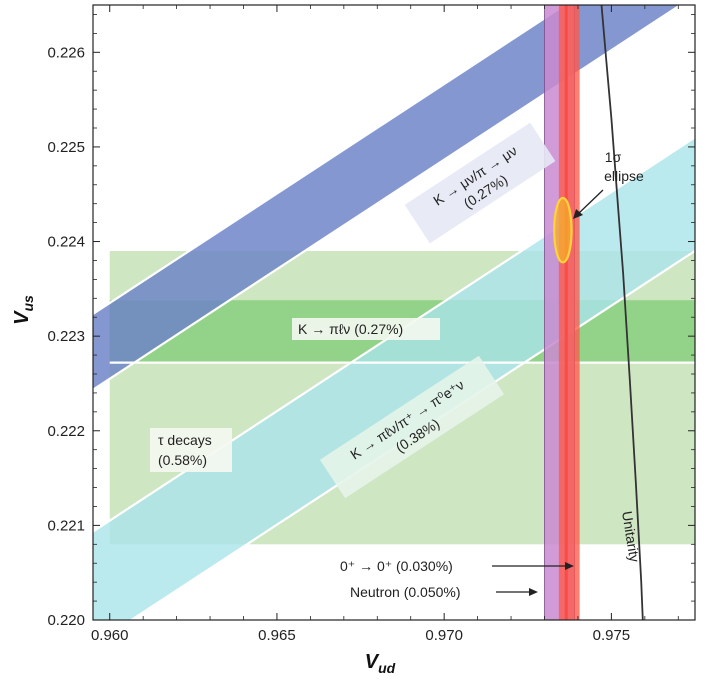  I want to click on label-unitarity: Unitarity, so click(631, 536).